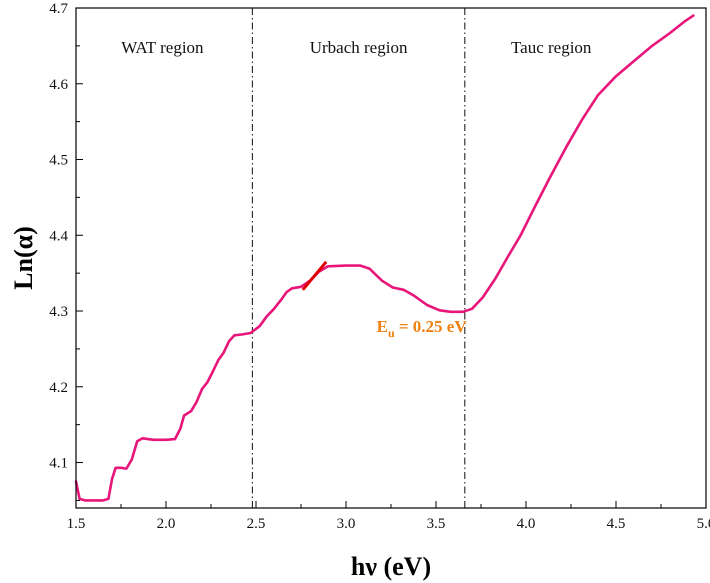 The height and width of the screenshot is (583, 710). What do you see at coordinates (391, 566) in the screenshot?
I see `x-axis-title: hν (eV)` at bounding box center [391, 566].